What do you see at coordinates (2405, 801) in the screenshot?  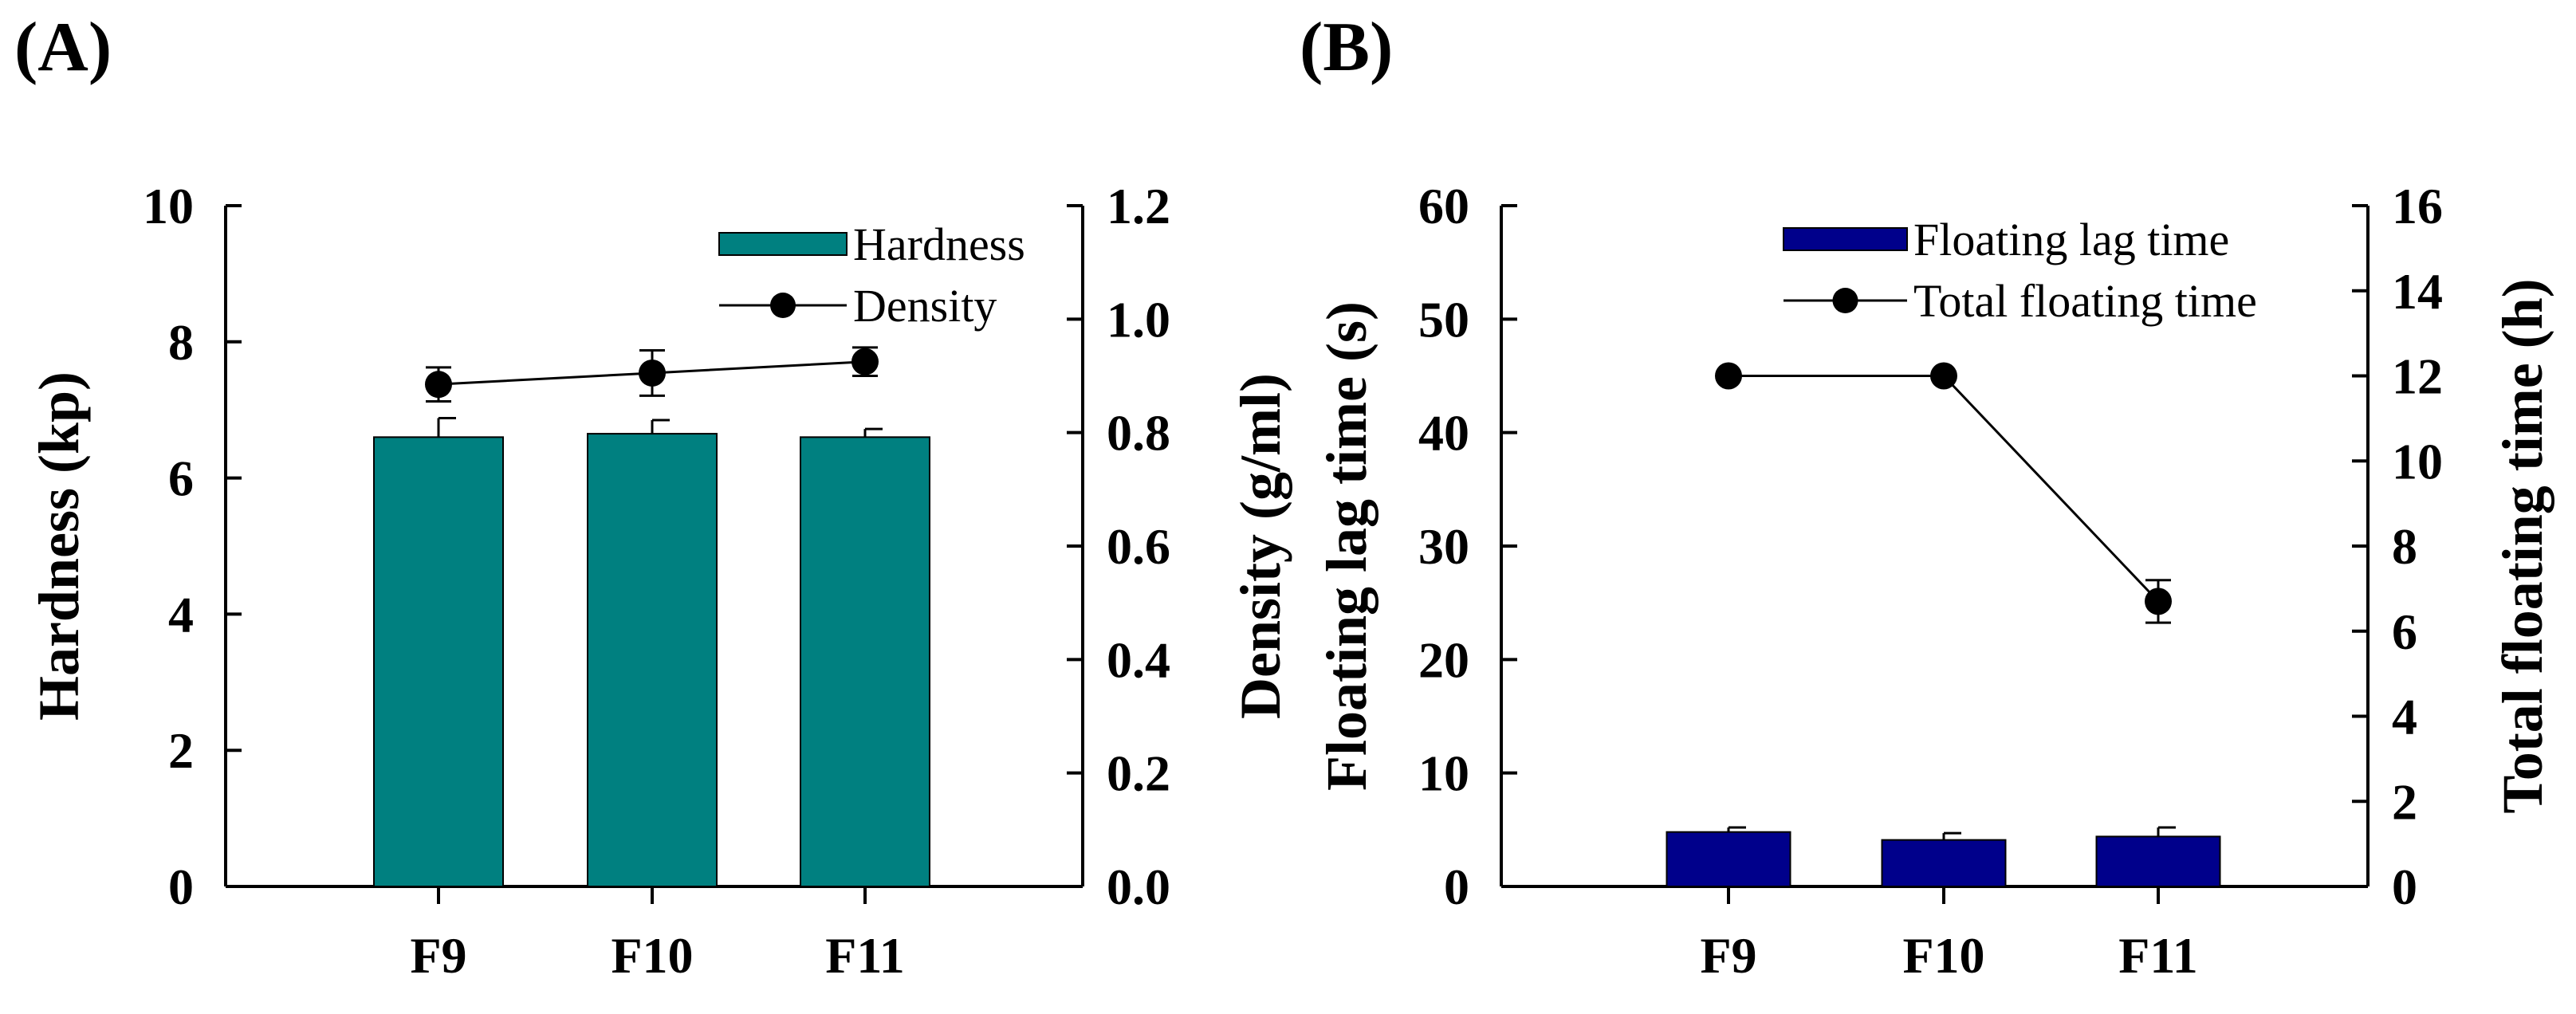 I see `right-tick-label: 2` at bounding box center [2405, 801].